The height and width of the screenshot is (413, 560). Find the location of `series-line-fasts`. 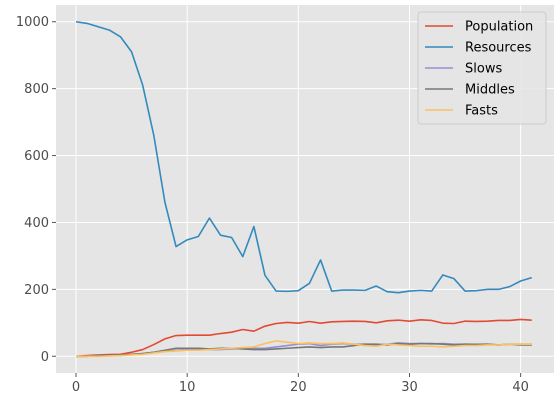

series-line-fasts is located at coordinates (304, 349).